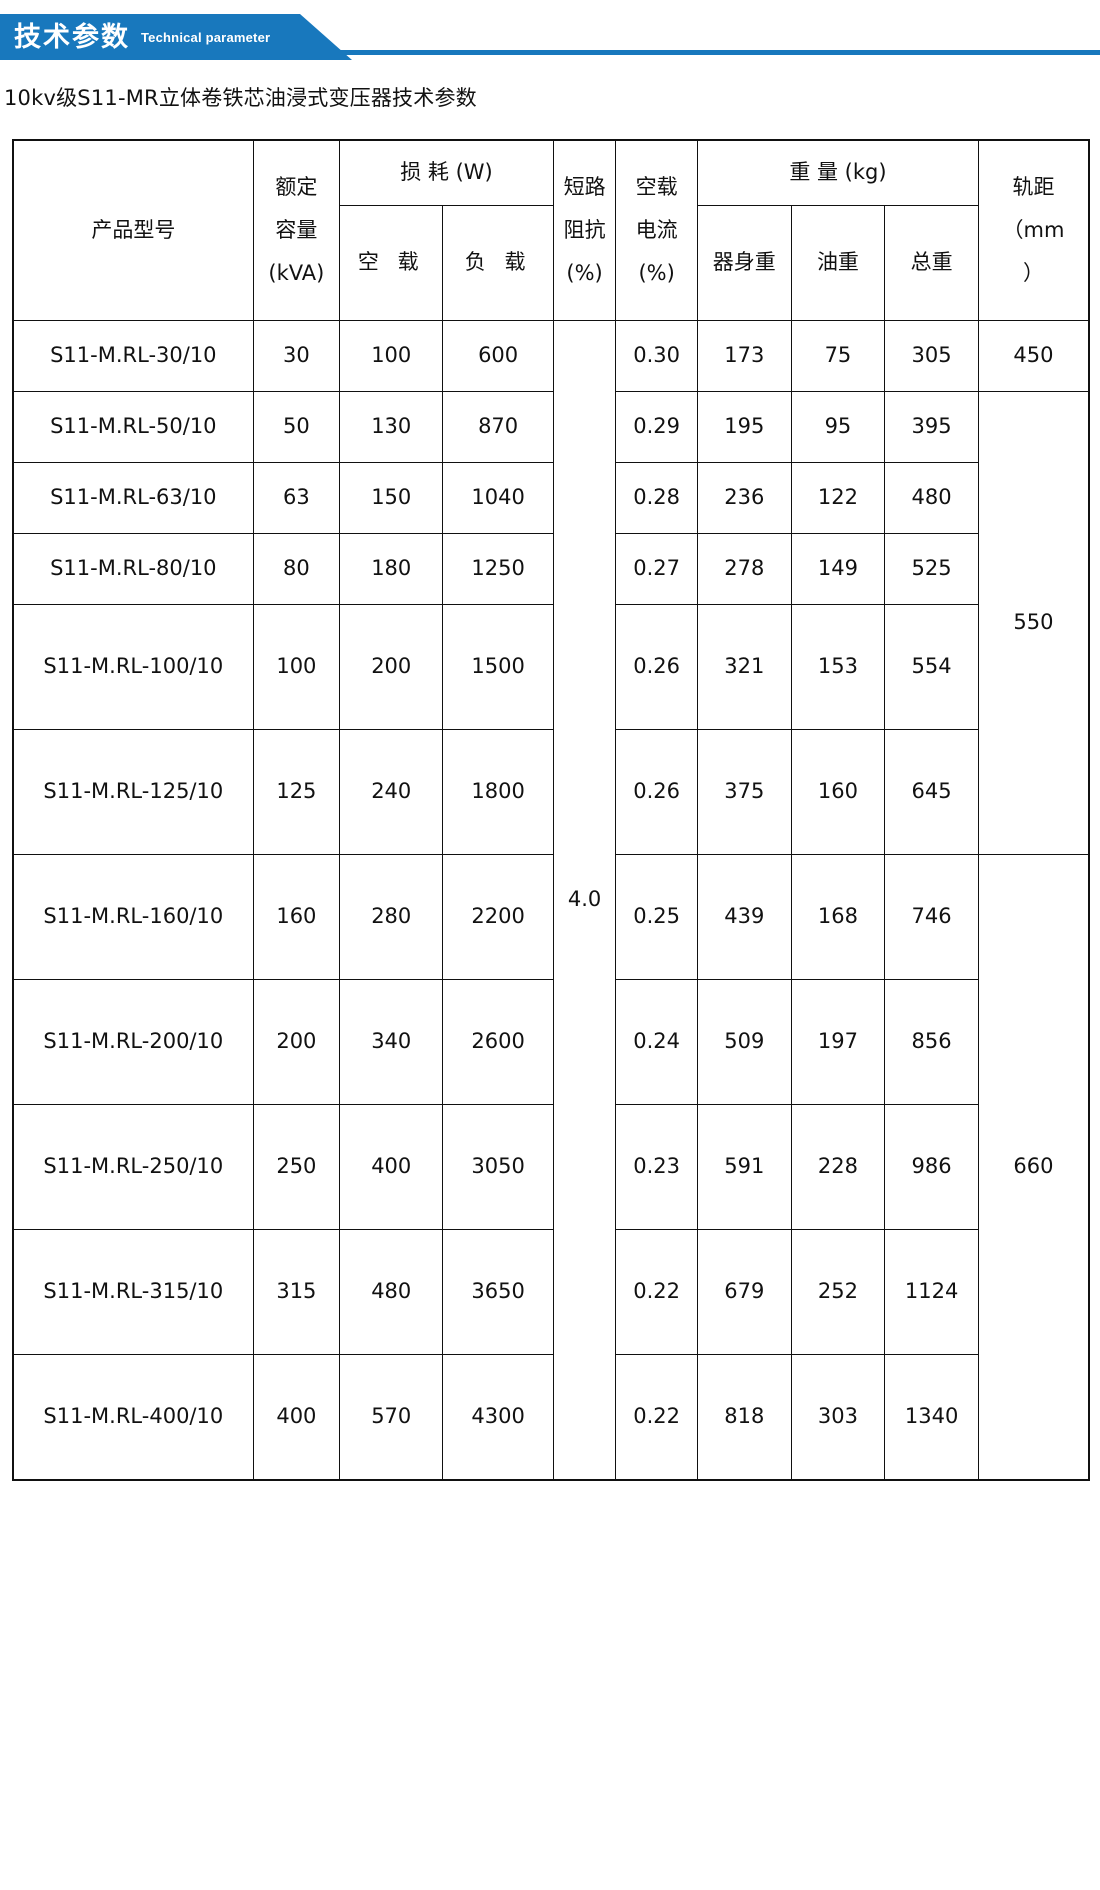 The image size is (1100, 1890). What do you see at coordinates (133, 569) in the screenshot?
I see `cell-model: S11-M.RL-80/10` at bounding box center [133, 569].